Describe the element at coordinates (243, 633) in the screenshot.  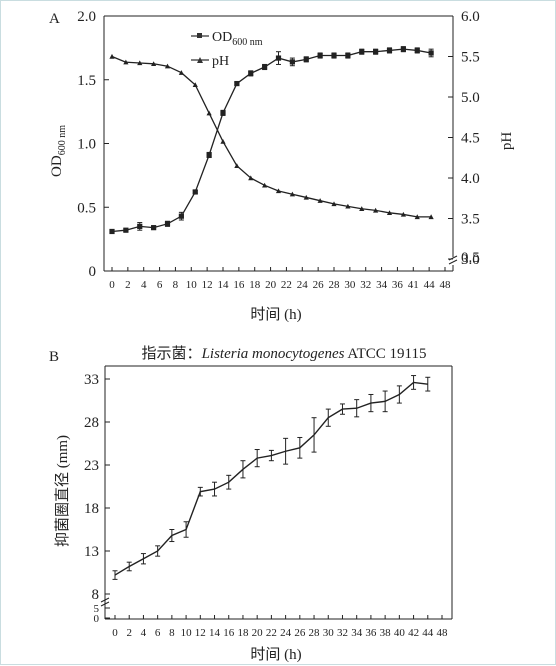
I see `chart-b-xtick-label: 18` at that location.